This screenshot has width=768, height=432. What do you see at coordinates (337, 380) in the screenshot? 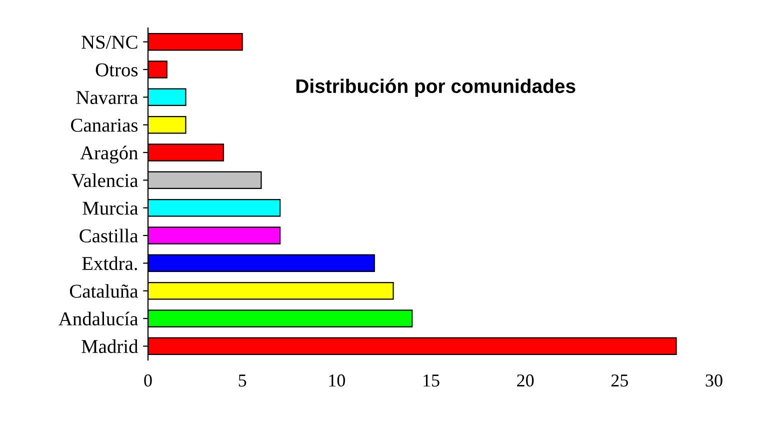
I see `x-tick-label: 10` at bounding box center [337, 380].